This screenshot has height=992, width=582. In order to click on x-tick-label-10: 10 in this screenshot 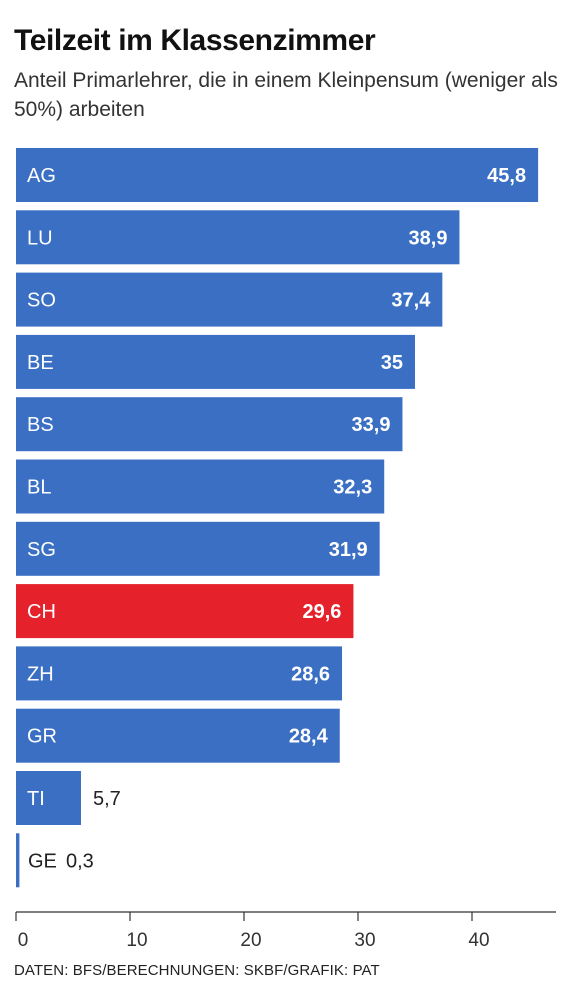, I will do `click(136, 940)`.